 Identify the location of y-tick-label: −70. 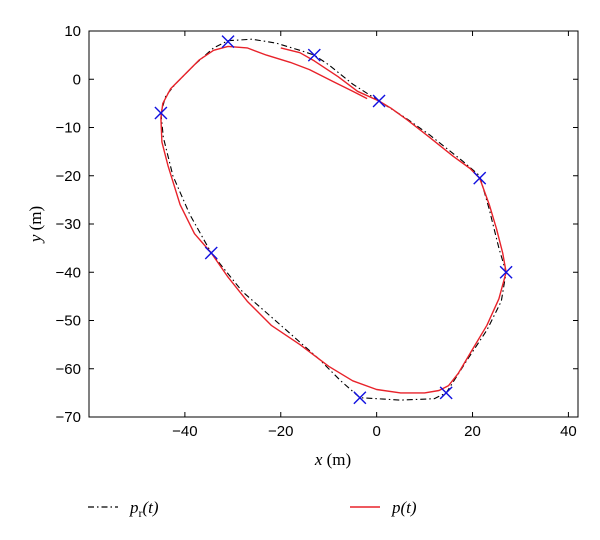
(68, 417).